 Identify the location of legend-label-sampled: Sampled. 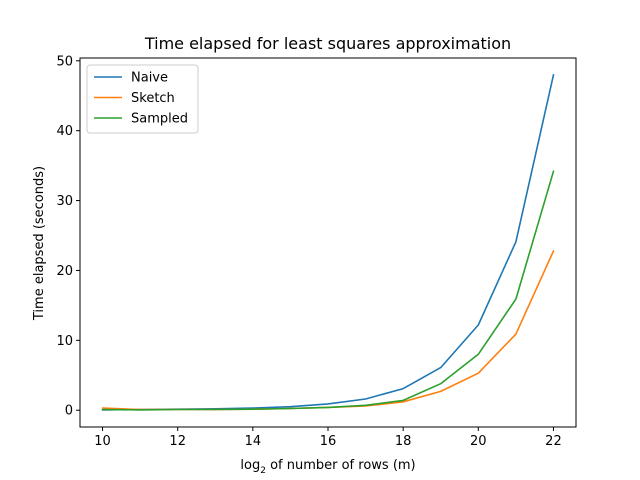
(159, 119).